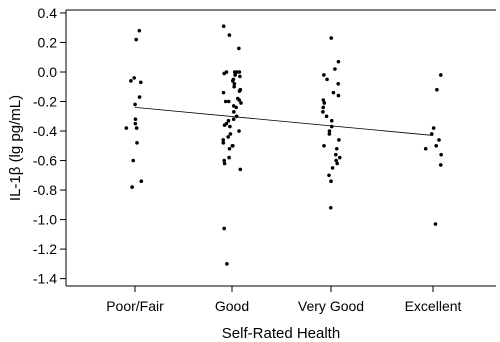 Image resolution: width=500 pixels, height=342 pixels. Describe the element at coordinates (281, 333) in the screenshot. I see `x-axis-title: Self-Rated Health` at that location.